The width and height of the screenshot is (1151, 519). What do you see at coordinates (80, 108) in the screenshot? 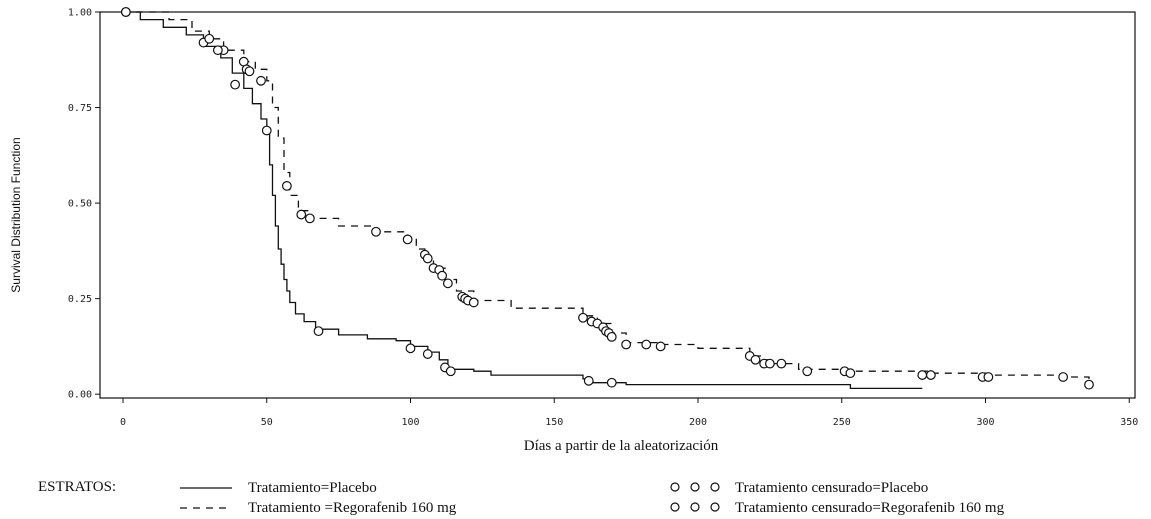
I see `y-tick-label: 0.75` at bounding box center [80, 108].